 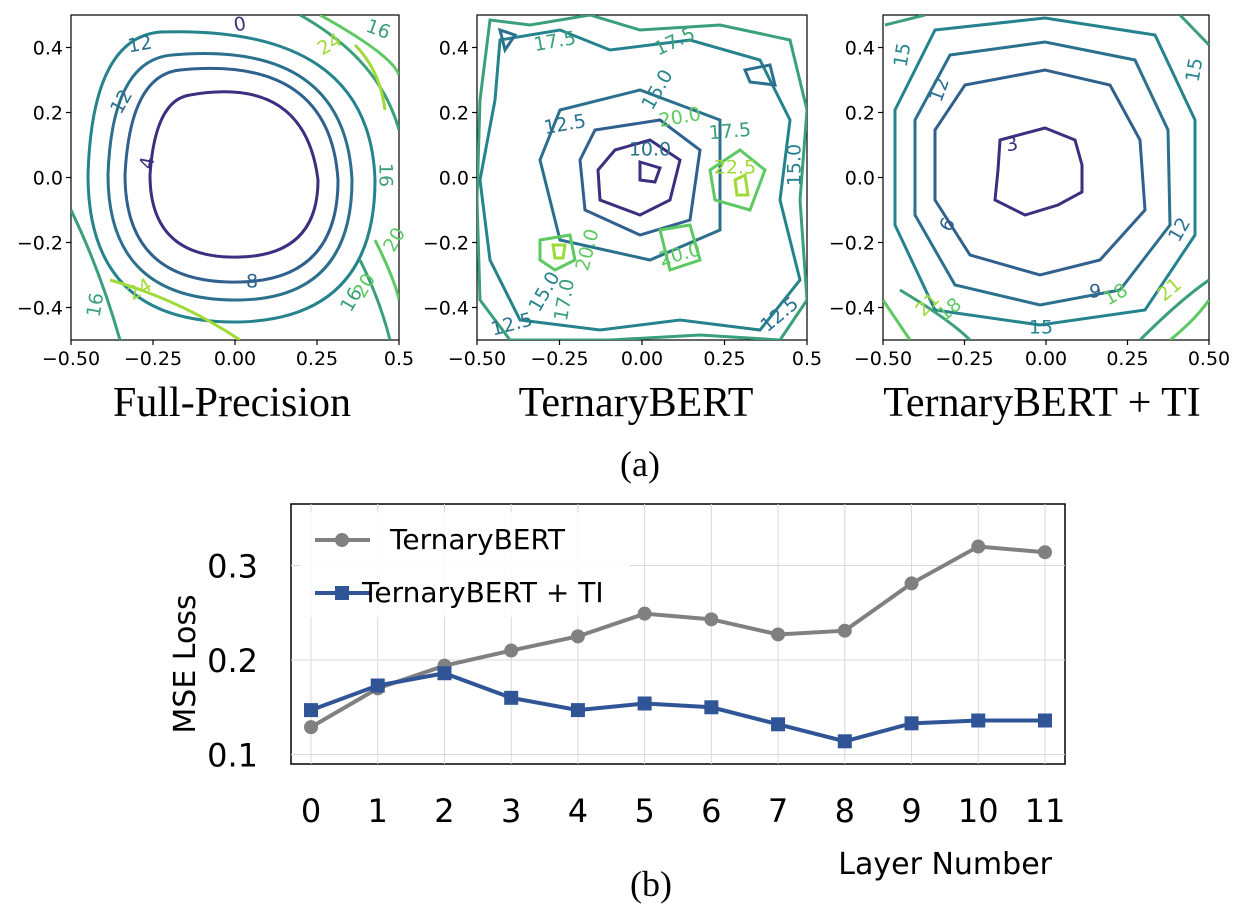 I want to click on contour-label: 22.5, so click(x=735, y=168).